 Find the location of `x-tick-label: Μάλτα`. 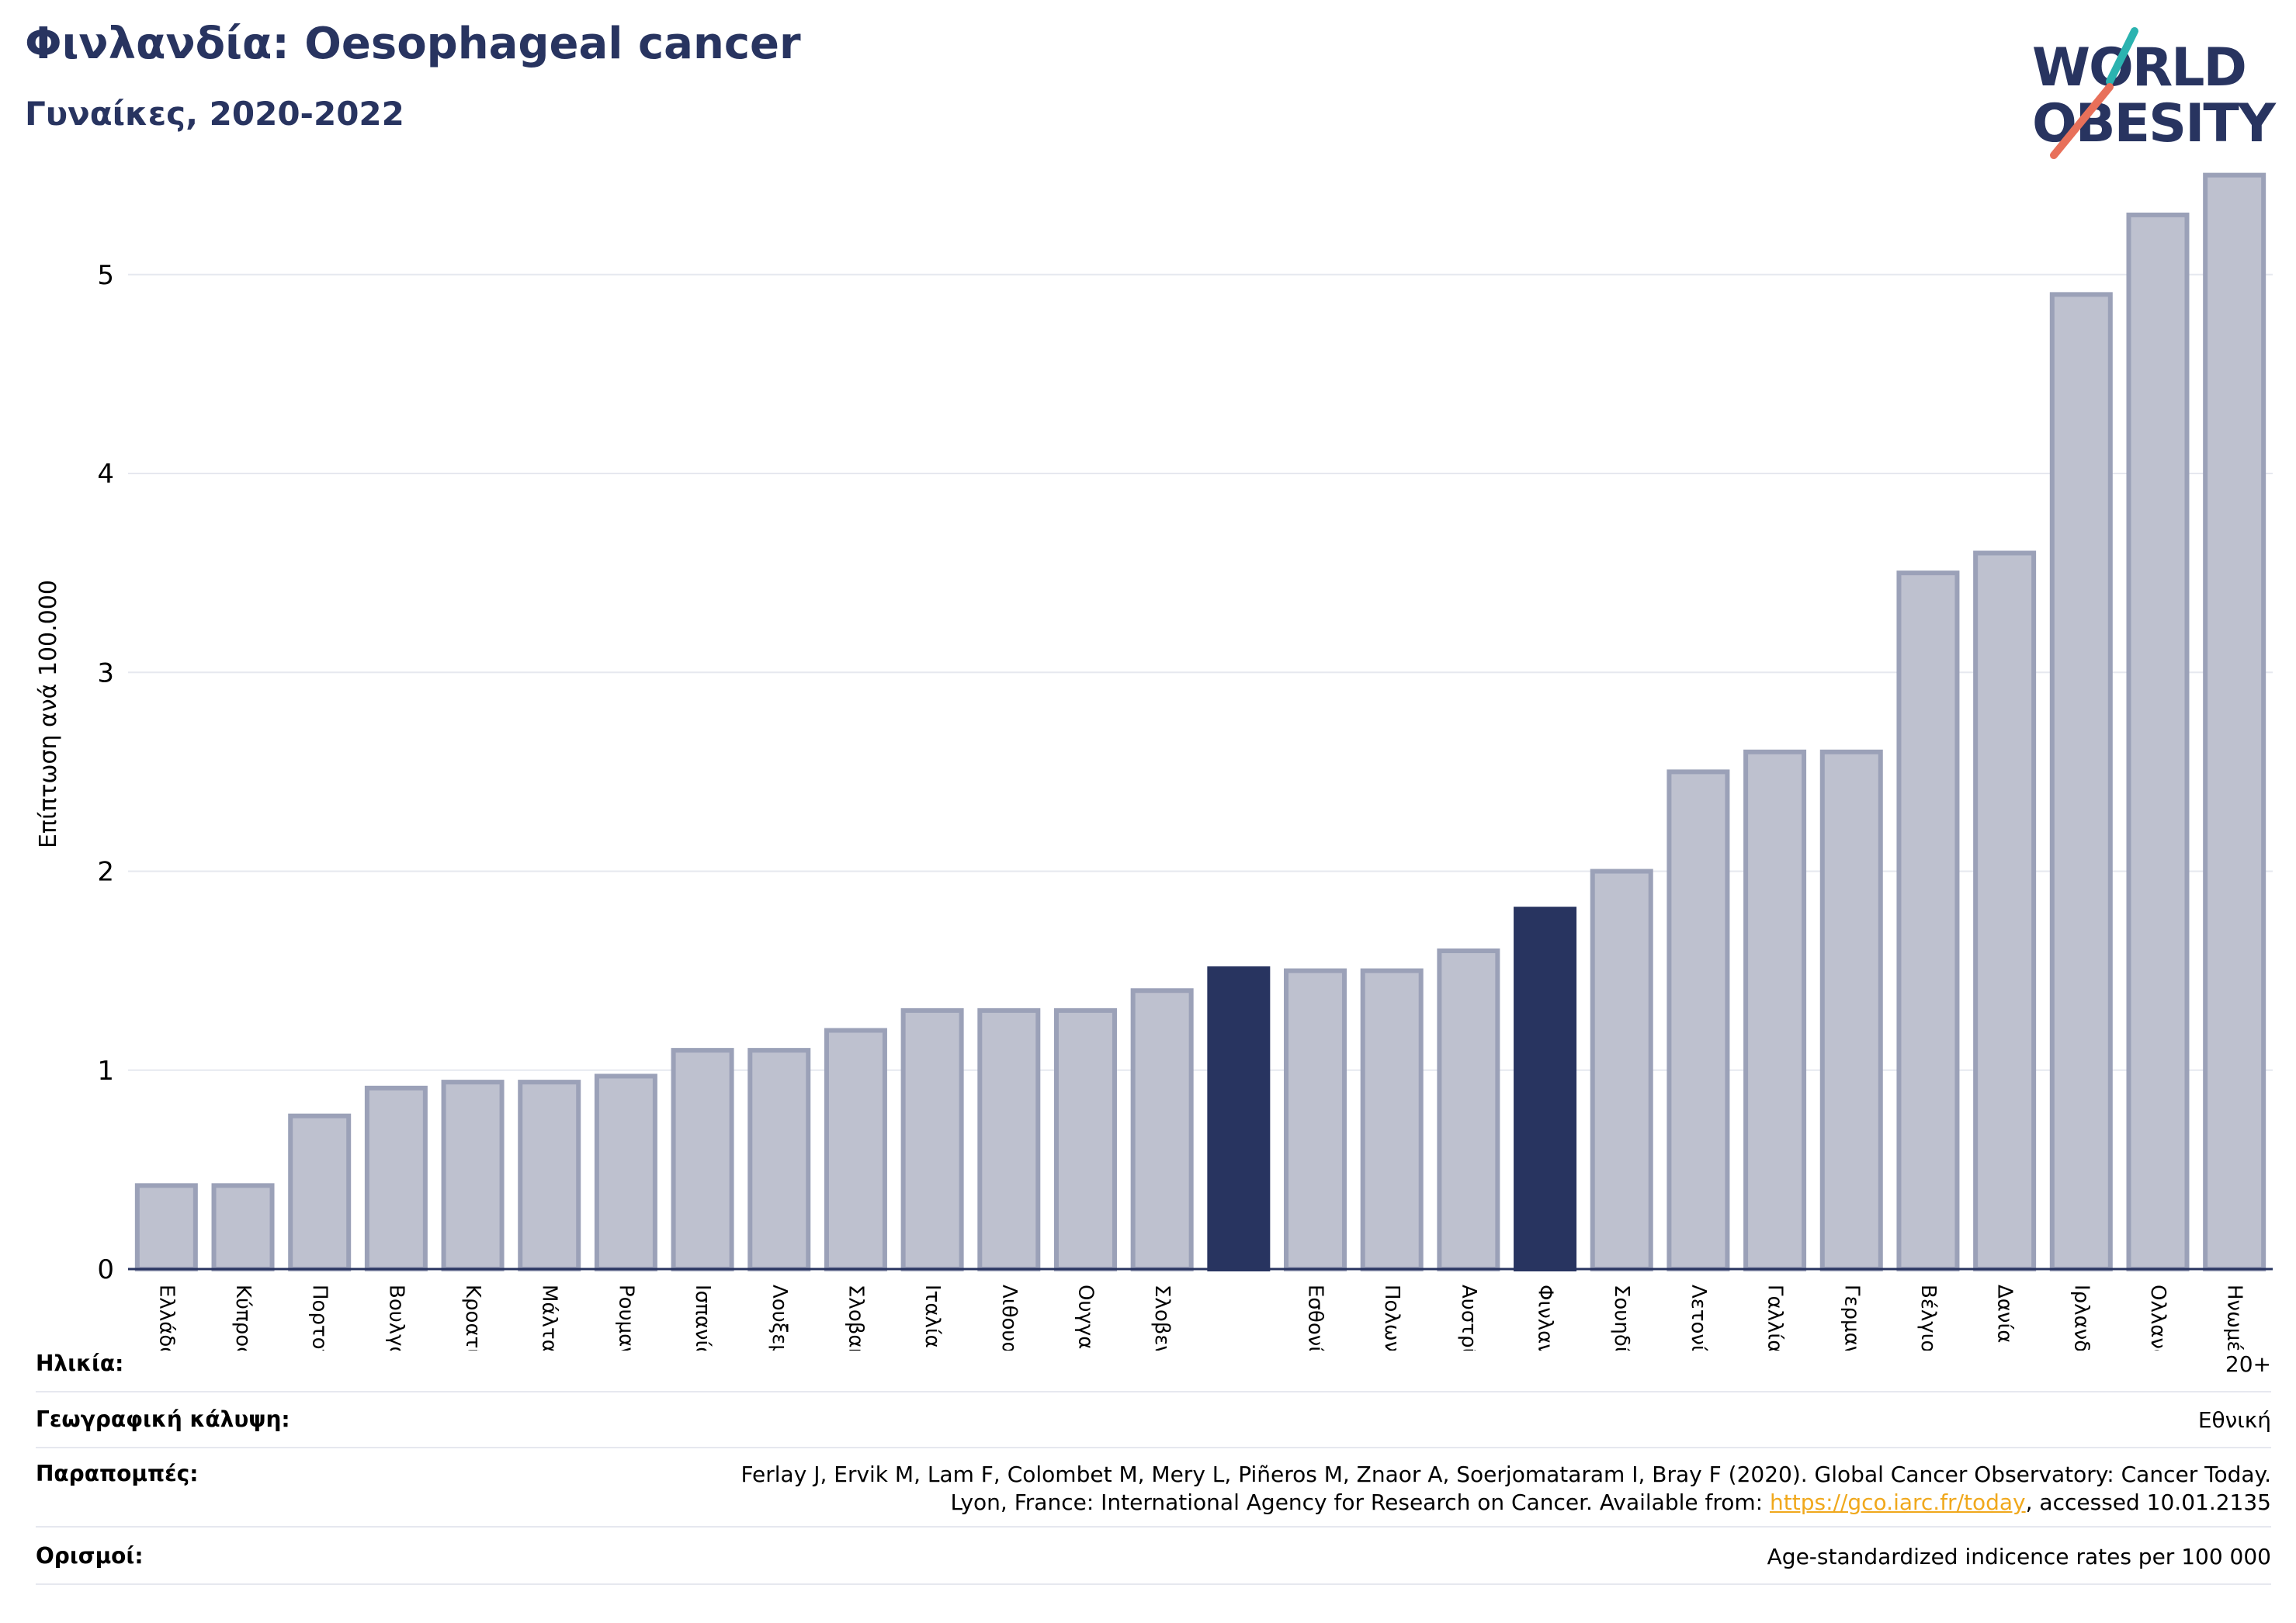

x-tick-label: Μάλτα is located at coordinates (549, 1318).